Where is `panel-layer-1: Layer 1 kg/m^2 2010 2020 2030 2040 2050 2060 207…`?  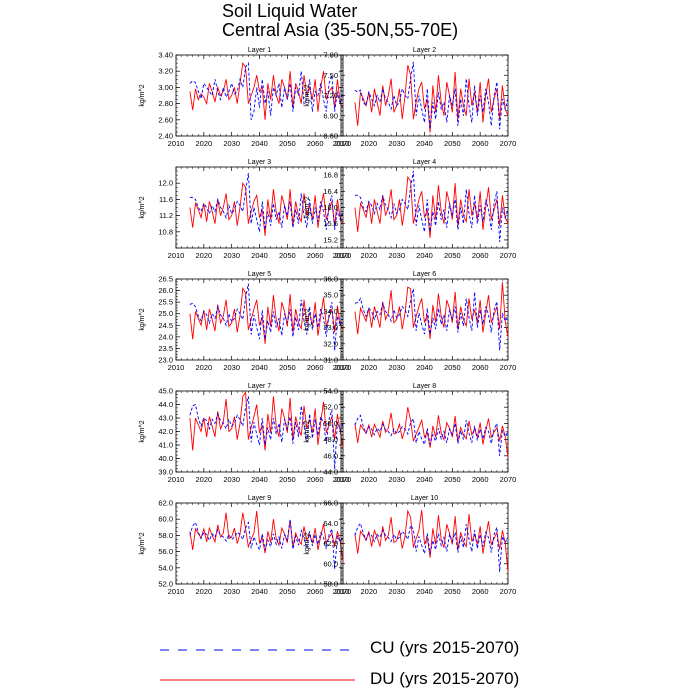 panel-layer-1: Layer 1 kg/m^2 2010 2020 2030 2040 2050 2060 207… is located at coordinates (245, 97).